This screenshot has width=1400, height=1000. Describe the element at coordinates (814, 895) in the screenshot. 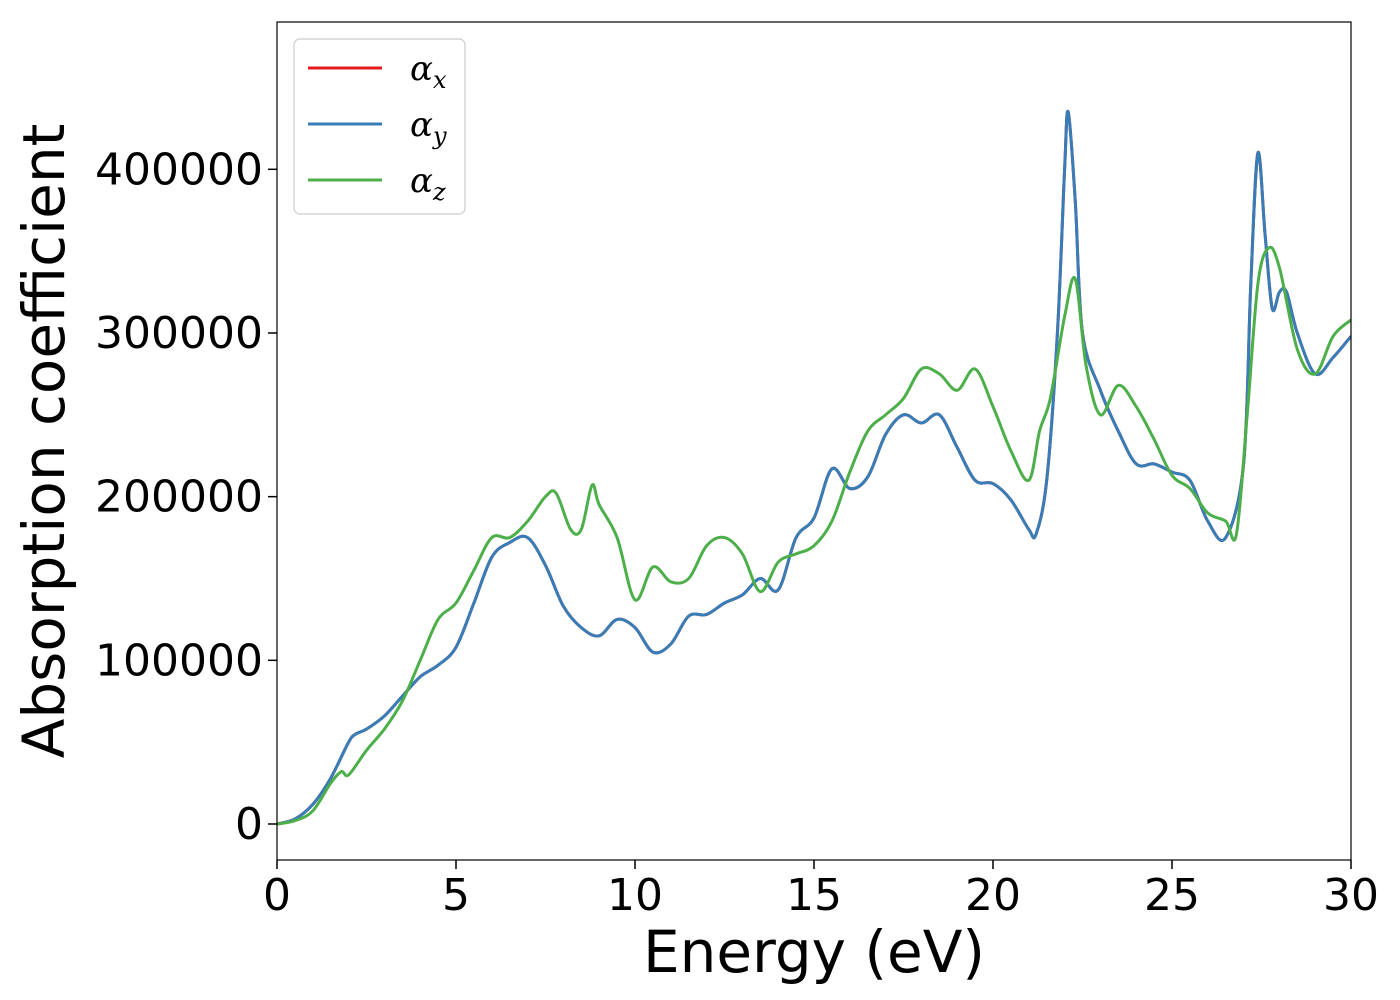

I see `x-tick-label: 15` at that location.